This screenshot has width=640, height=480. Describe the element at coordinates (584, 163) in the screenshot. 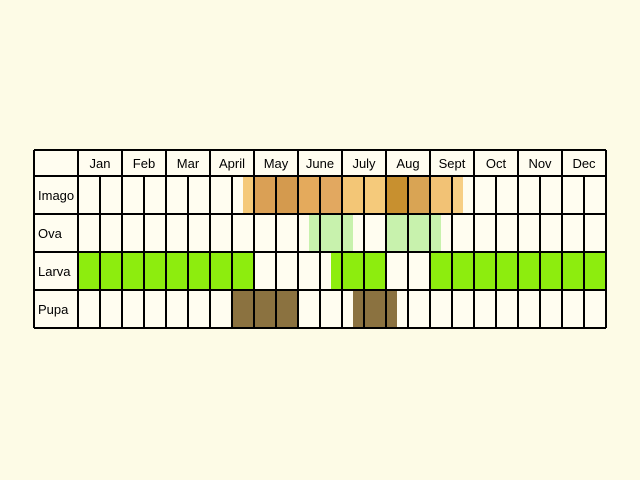

I see `month-label-dec: Dec` at that location.